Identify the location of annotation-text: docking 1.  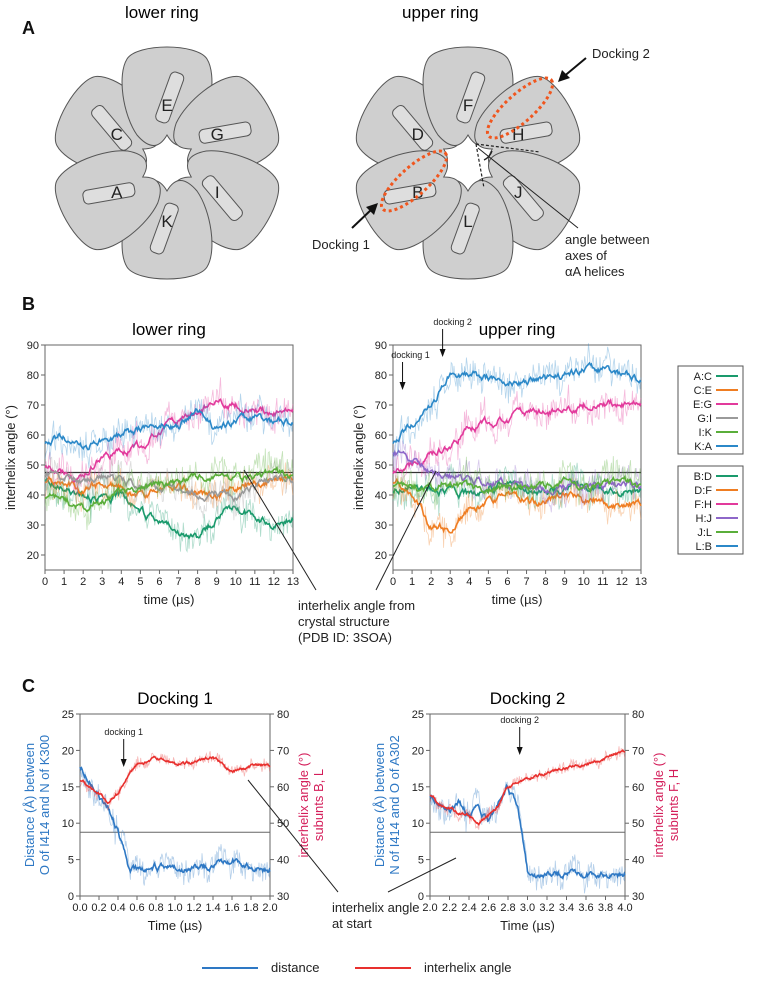
(410, 355).